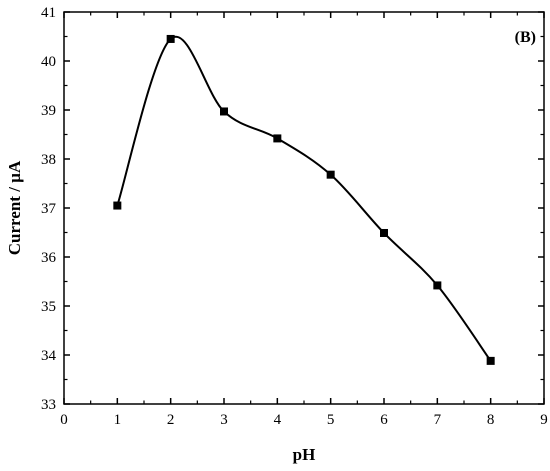  Describe the element at coordinates (491, 420) in the screenshot. I see `x-tick-label: 8` at that location.